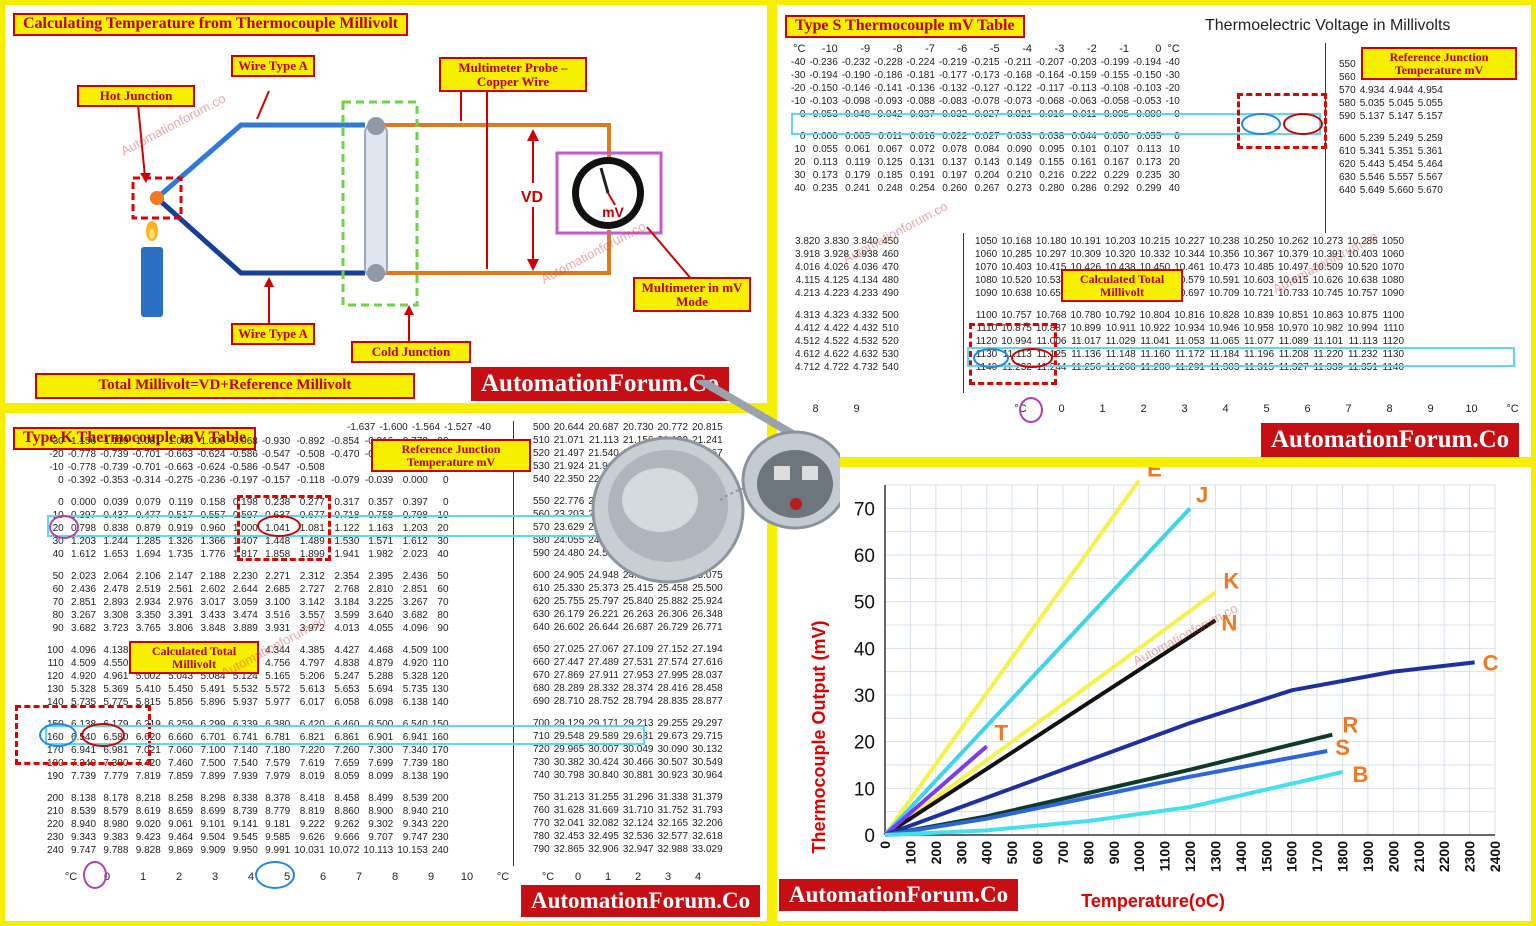 This screenshot has height=926, width=1536. Describe the element at coordinates (181, 602) in the screenshot. I see `table-cell: 2.976` at that location.